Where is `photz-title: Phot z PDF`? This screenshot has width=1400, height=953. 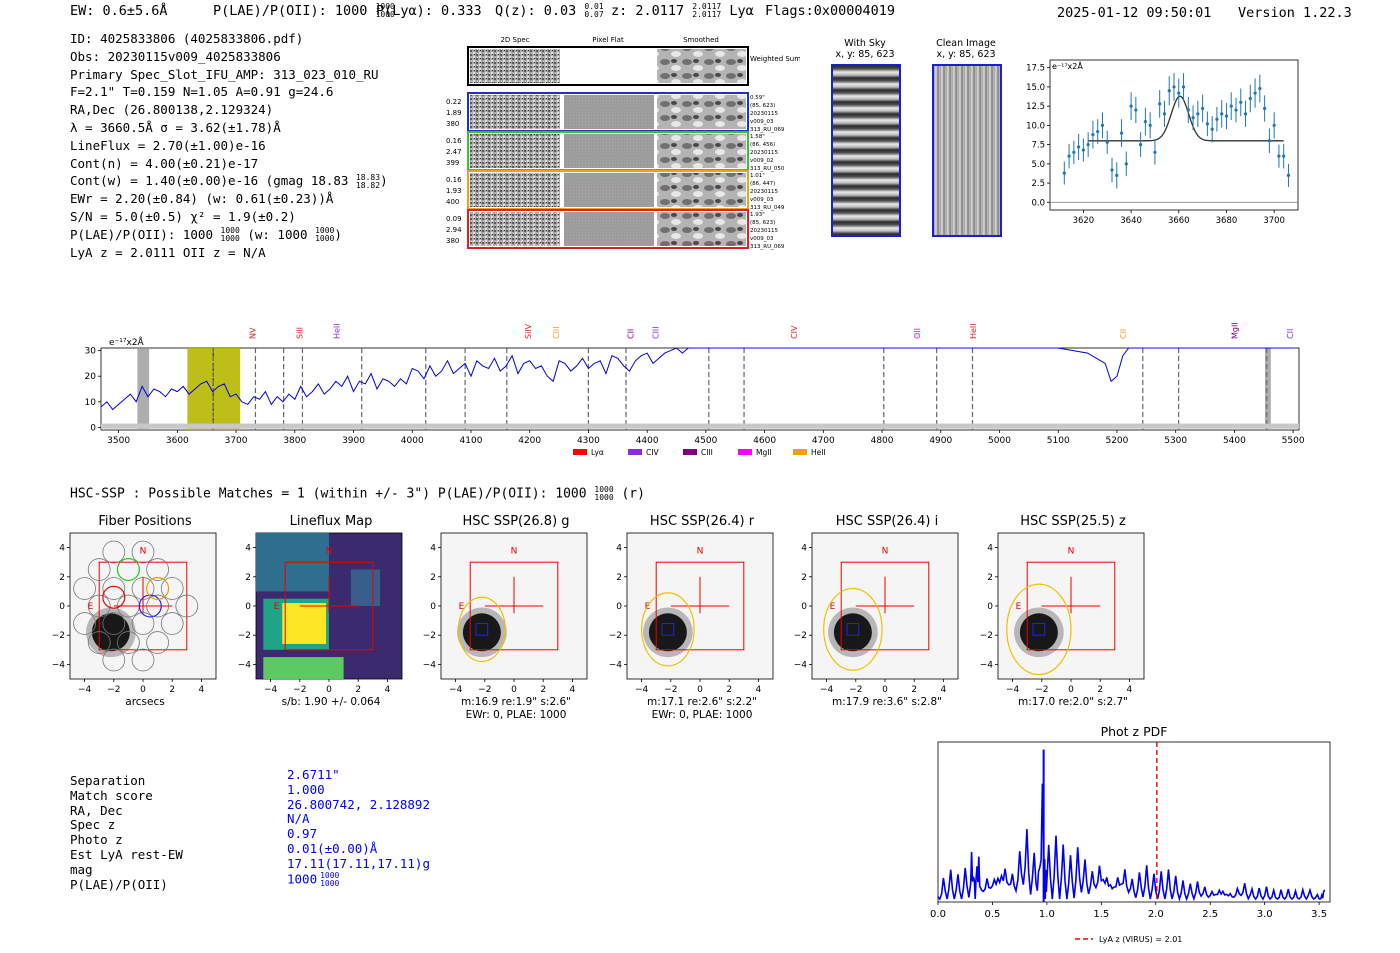
photz-title: Phot z PDF is located at coordinates (1134, 731).